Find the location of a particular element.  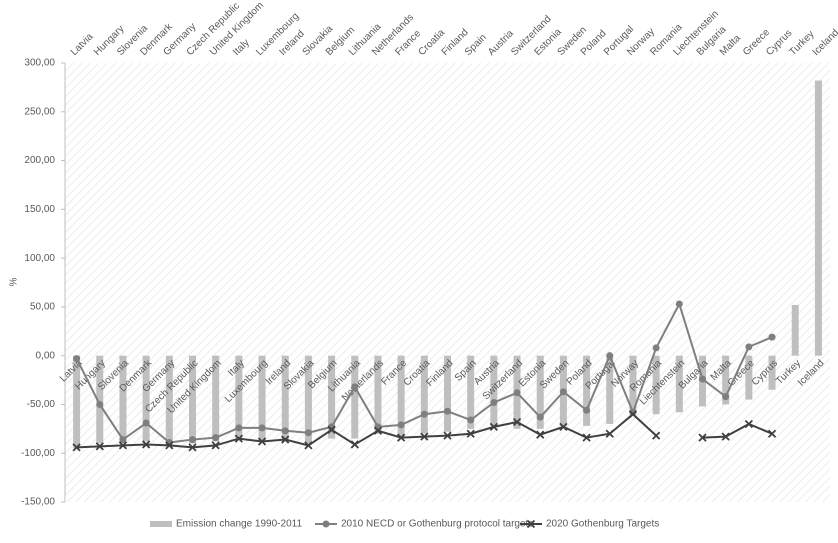

legend-swatch is located at coordinates (161, 524).